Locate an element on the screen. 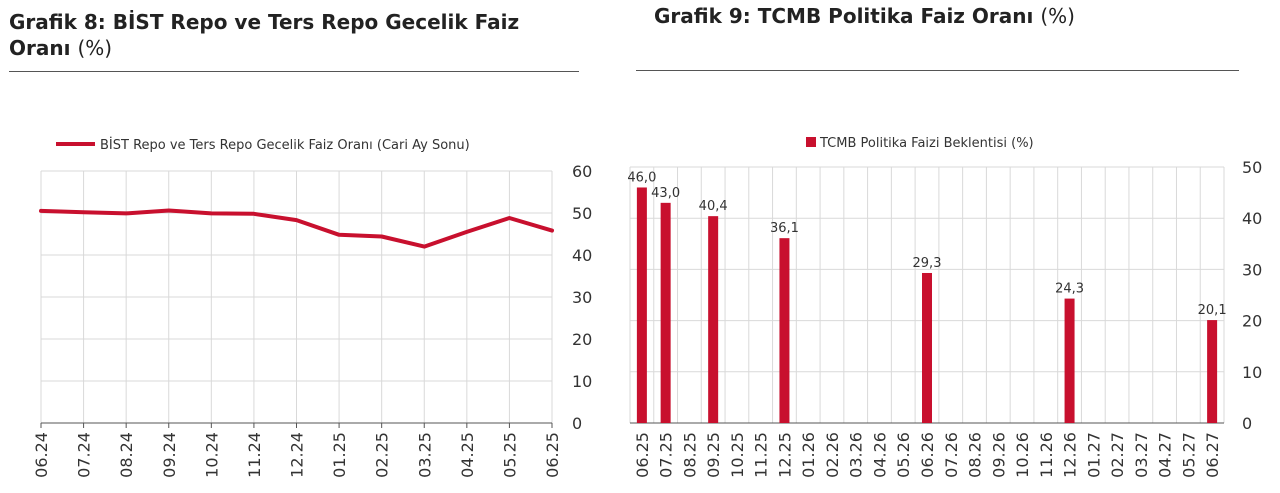  chart-right-title: Grafik 9: TCMB Politika Faiz Oranı (%) is located at coordinates (954, 16).